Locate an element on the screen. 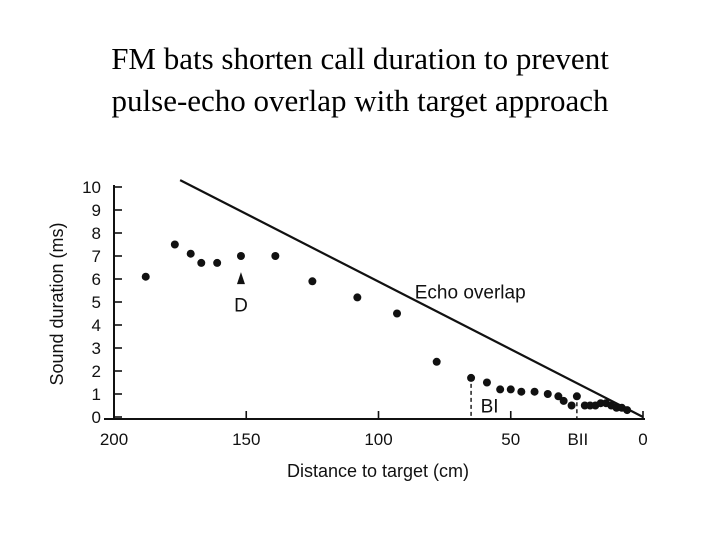  y-tick-label: 2 is located at coordinates (96, 371).